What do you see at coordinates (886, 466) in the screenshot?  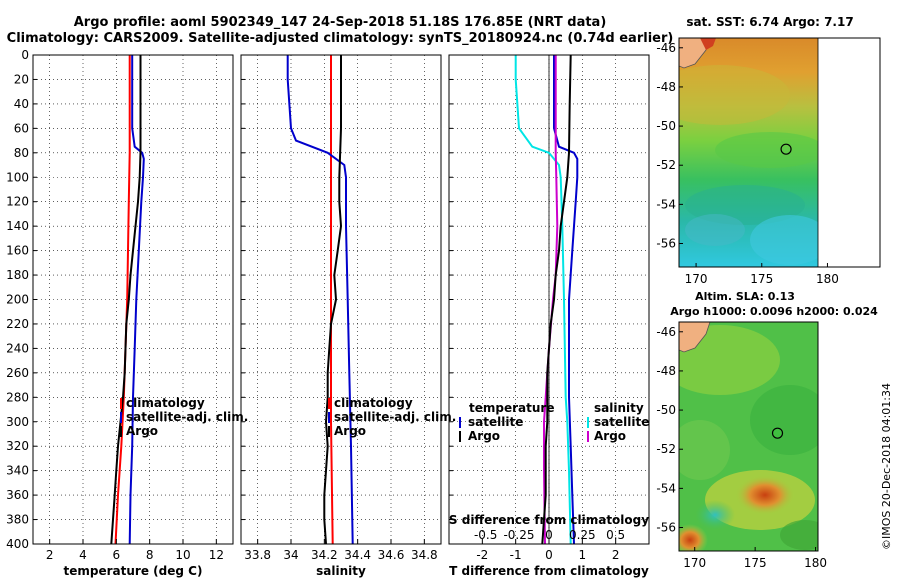 I see `imos-timestamp-watermark: ©IMOS 20-Dec-2018 04:01:34` at bounding box center [886, 466].